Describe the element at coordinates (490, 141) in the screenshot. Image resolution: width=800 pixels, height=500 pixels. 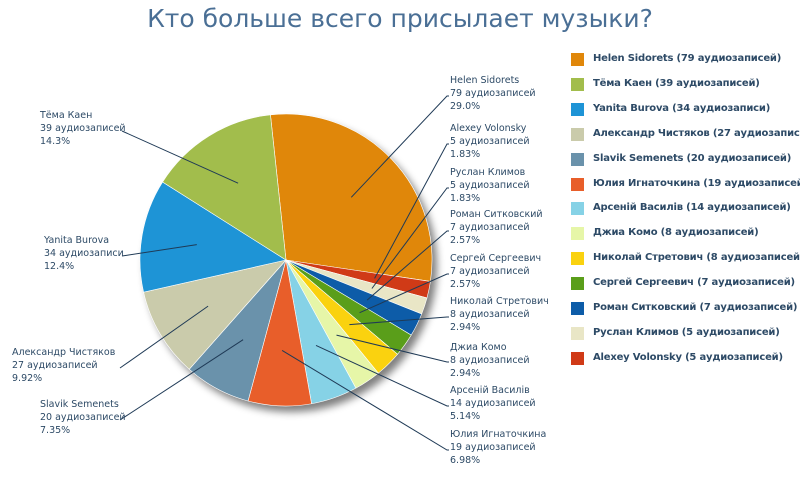
I see `callout-count-1: 5 аудиозаписей` at that location.